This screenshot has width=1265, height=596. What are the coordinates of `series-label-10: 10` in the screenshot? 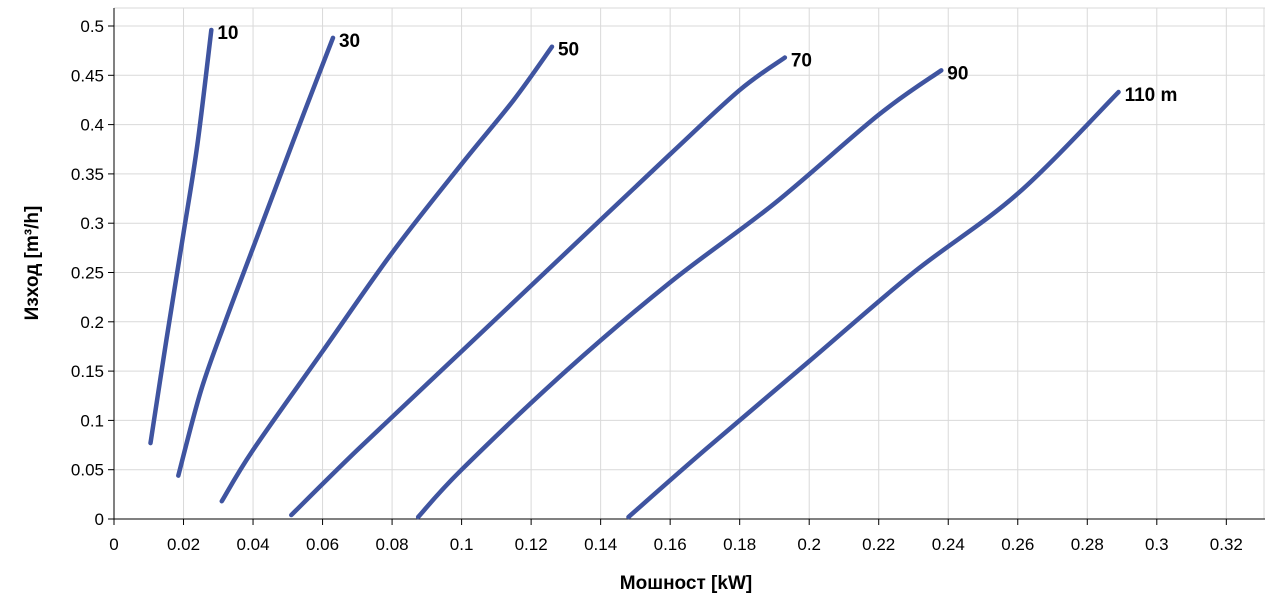 It's located at (227, 33).